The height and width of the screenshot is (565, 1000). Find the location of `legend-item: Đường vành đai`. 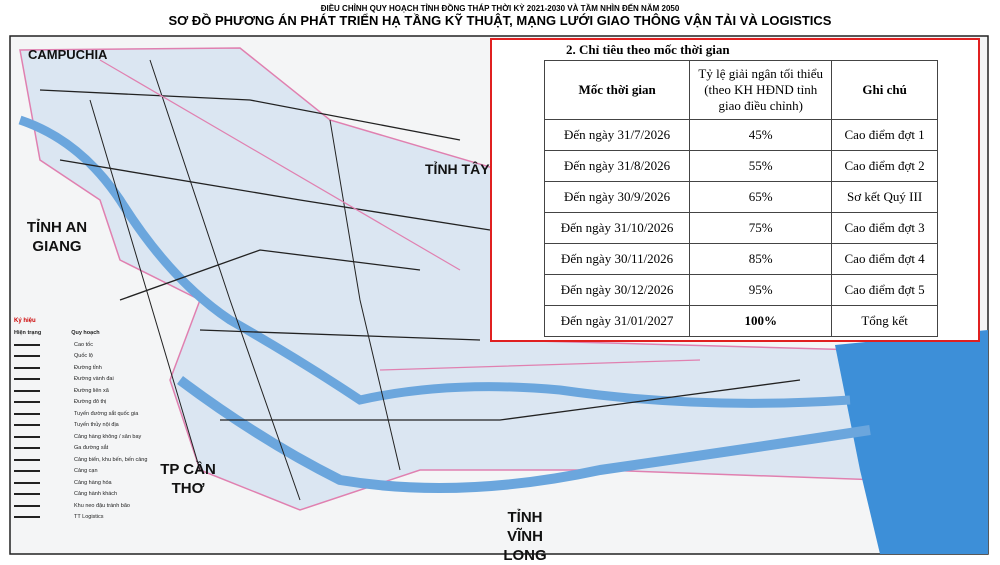

legend-item: Đường vành đai is located at coordinates (89, 380).